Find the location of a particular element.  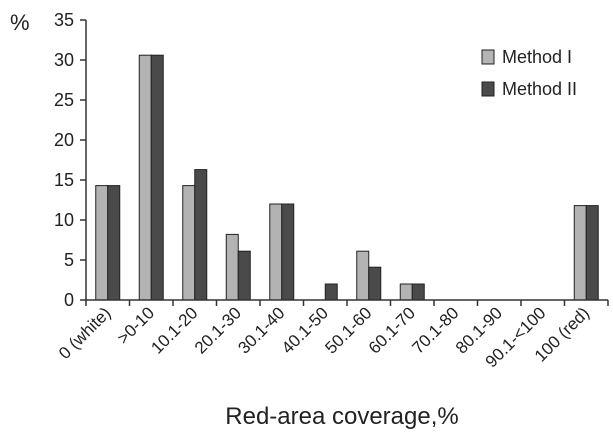

y-tick-label: 5 is located at coordinates (69, 260).